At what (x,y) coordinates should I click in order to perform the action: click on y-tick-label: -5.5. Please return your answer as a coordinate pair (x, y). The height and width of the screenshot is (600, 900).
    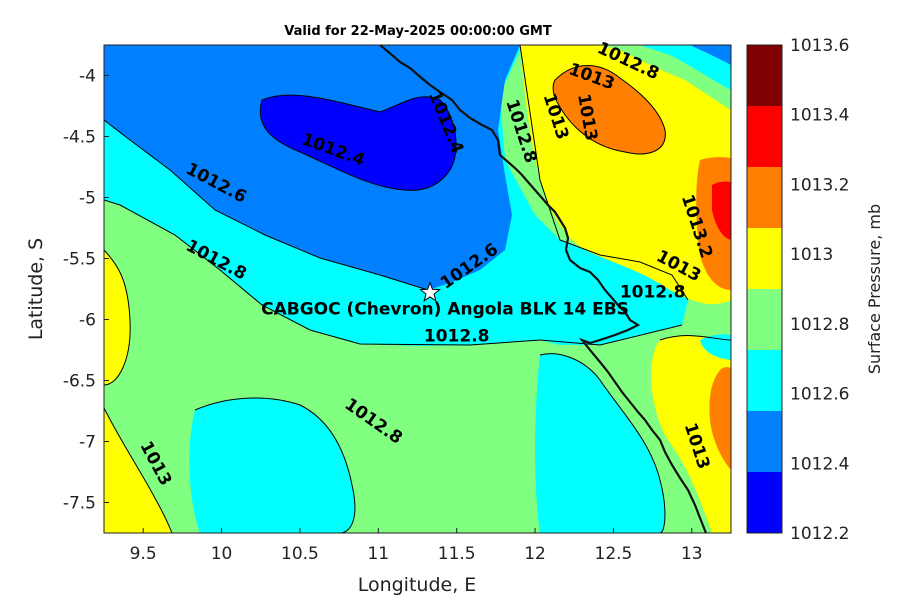
    Looking at the image, I should click on (79, 260).